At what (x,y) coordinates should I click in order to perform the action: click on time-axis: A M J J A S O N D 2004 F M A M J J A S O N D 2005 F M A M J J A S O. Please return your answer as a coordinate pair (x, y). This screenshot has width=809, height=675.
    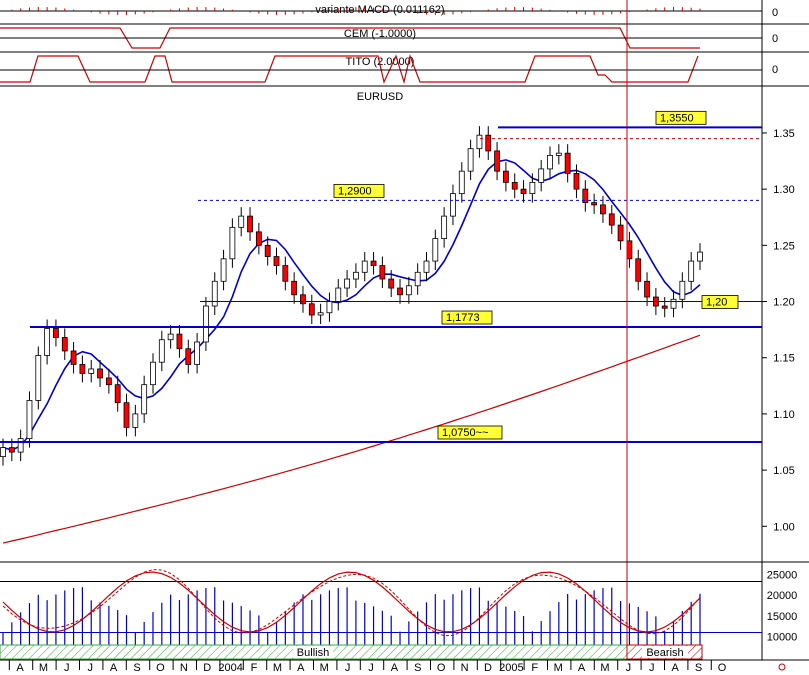
    Looking at the image, I should click on (404, 666).